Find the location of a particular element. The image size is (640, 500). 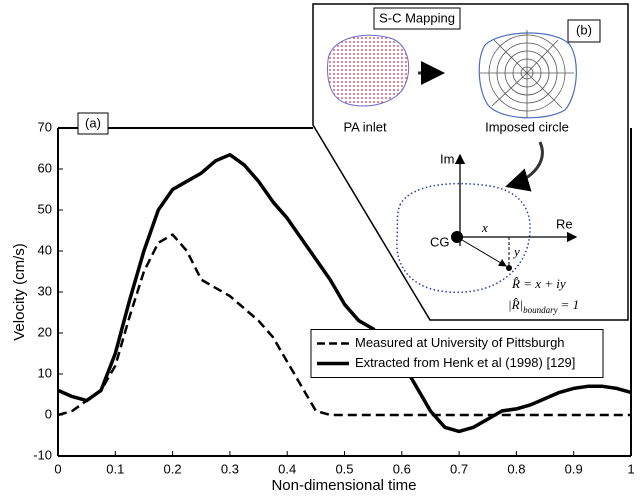

x-tick-label: 0.9 is located at coordinates (574, 468).